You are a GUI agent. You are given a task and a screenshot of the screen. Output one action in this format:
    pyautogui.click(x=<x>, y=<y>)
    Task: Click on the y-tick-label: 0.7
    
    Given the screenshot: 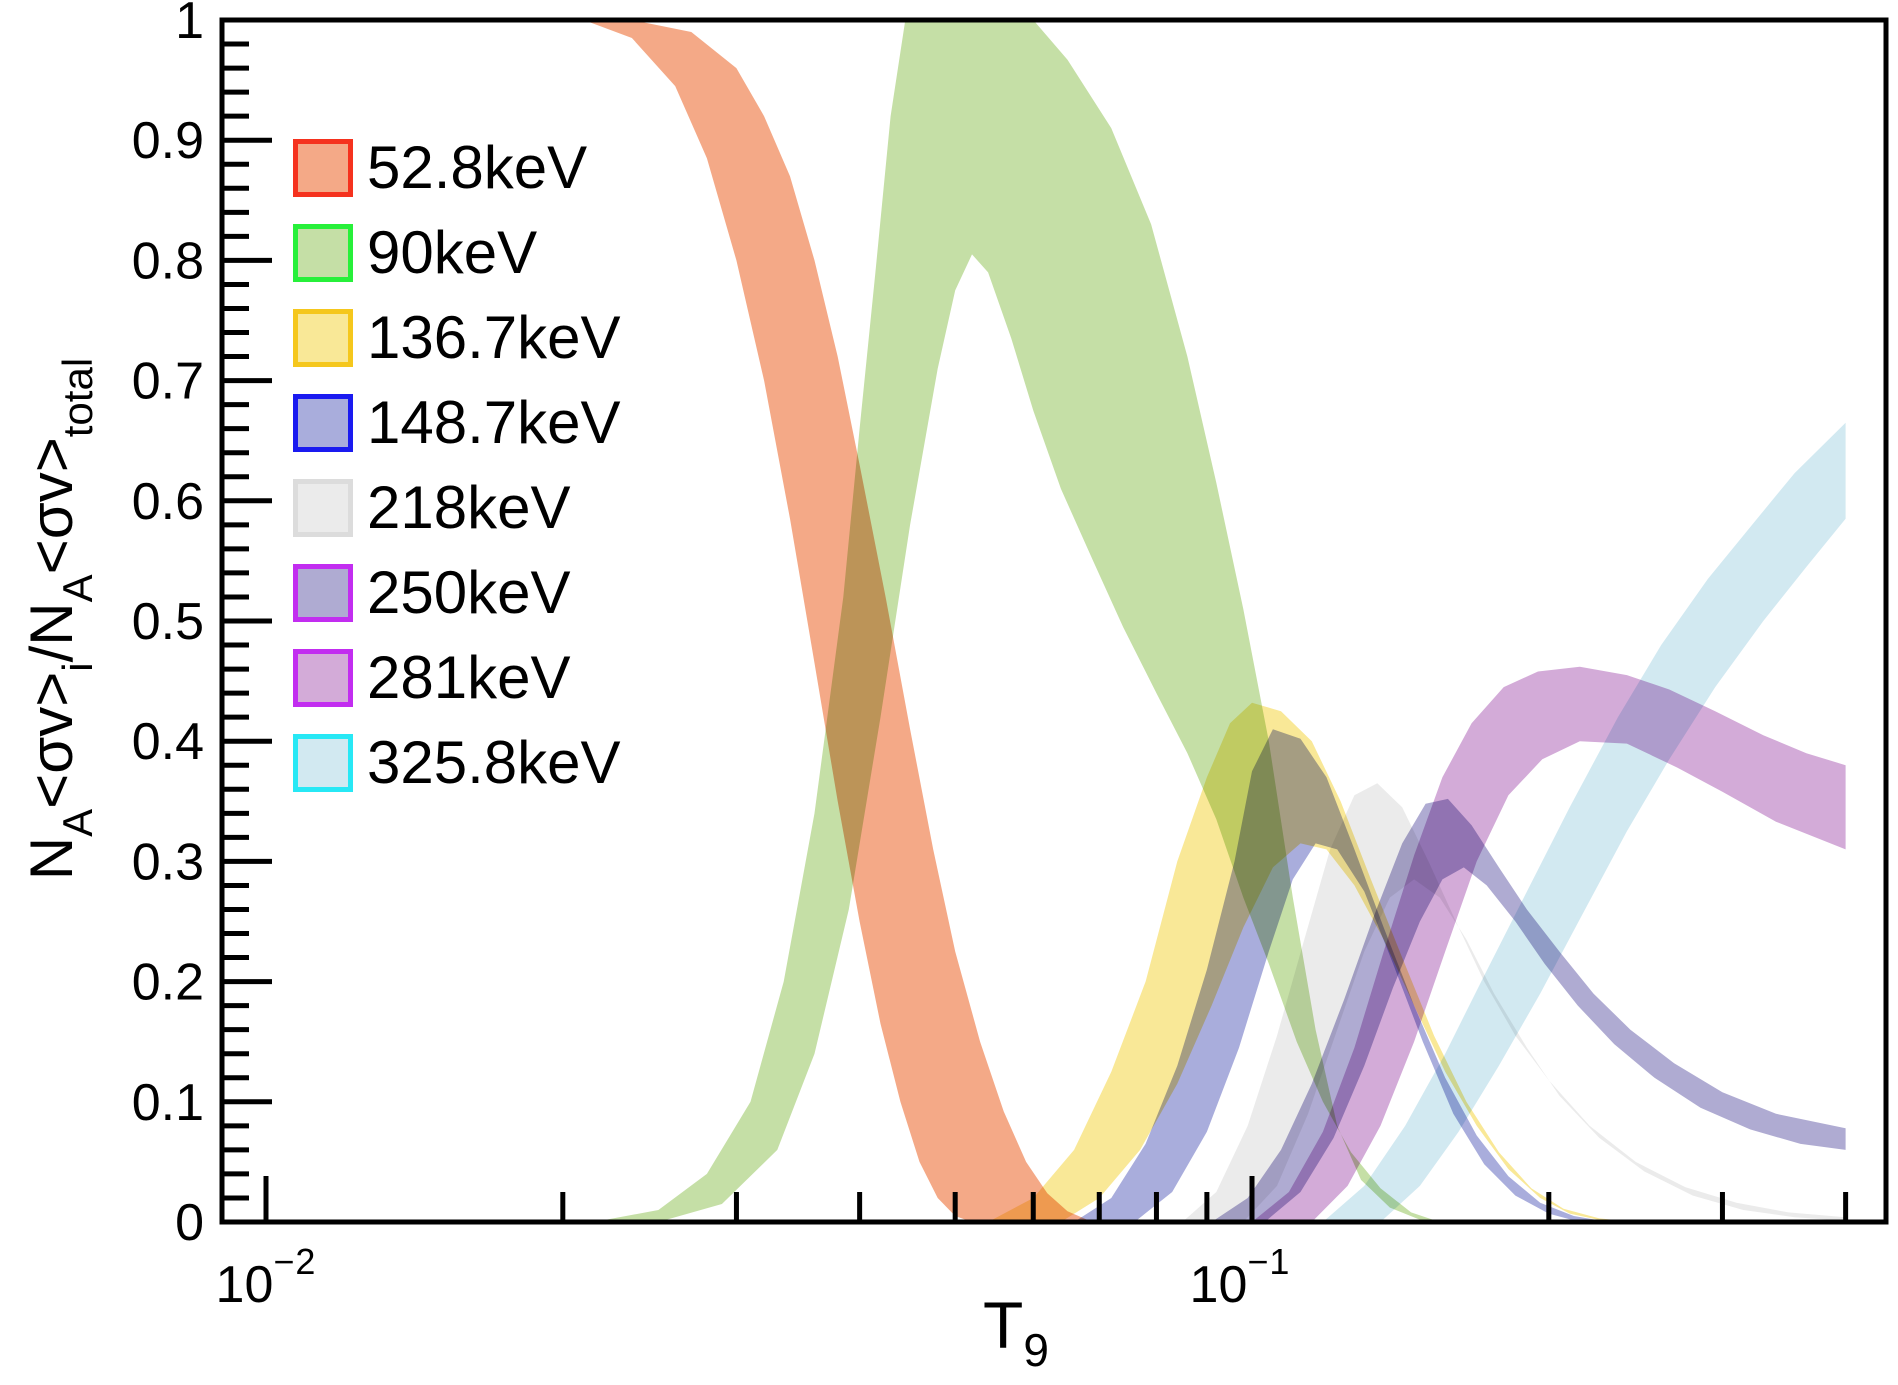 What is the action you would take?
    pyautogui.click(x=168, y=382)
    